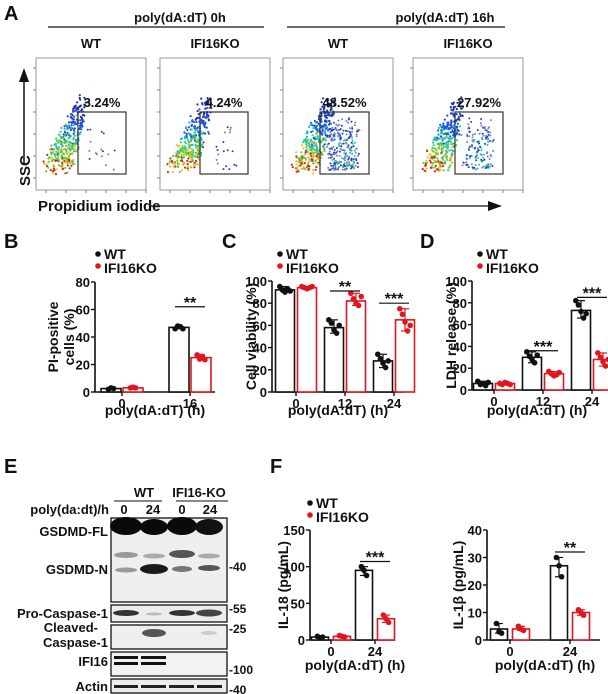 This screenshot has height=694, width=608. Describe the element at coordinates (355, 665) in the screenshot. I see `x-axis-label: poly(dA:dT) (h)` at that location.